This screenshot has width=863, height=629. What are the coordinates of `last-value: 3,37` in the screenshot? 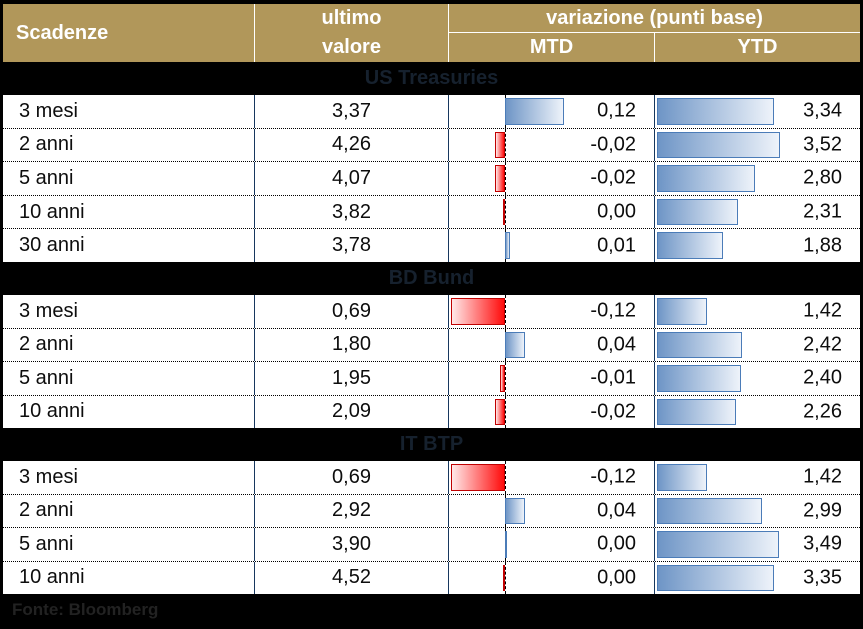 It's located at (352, 111).